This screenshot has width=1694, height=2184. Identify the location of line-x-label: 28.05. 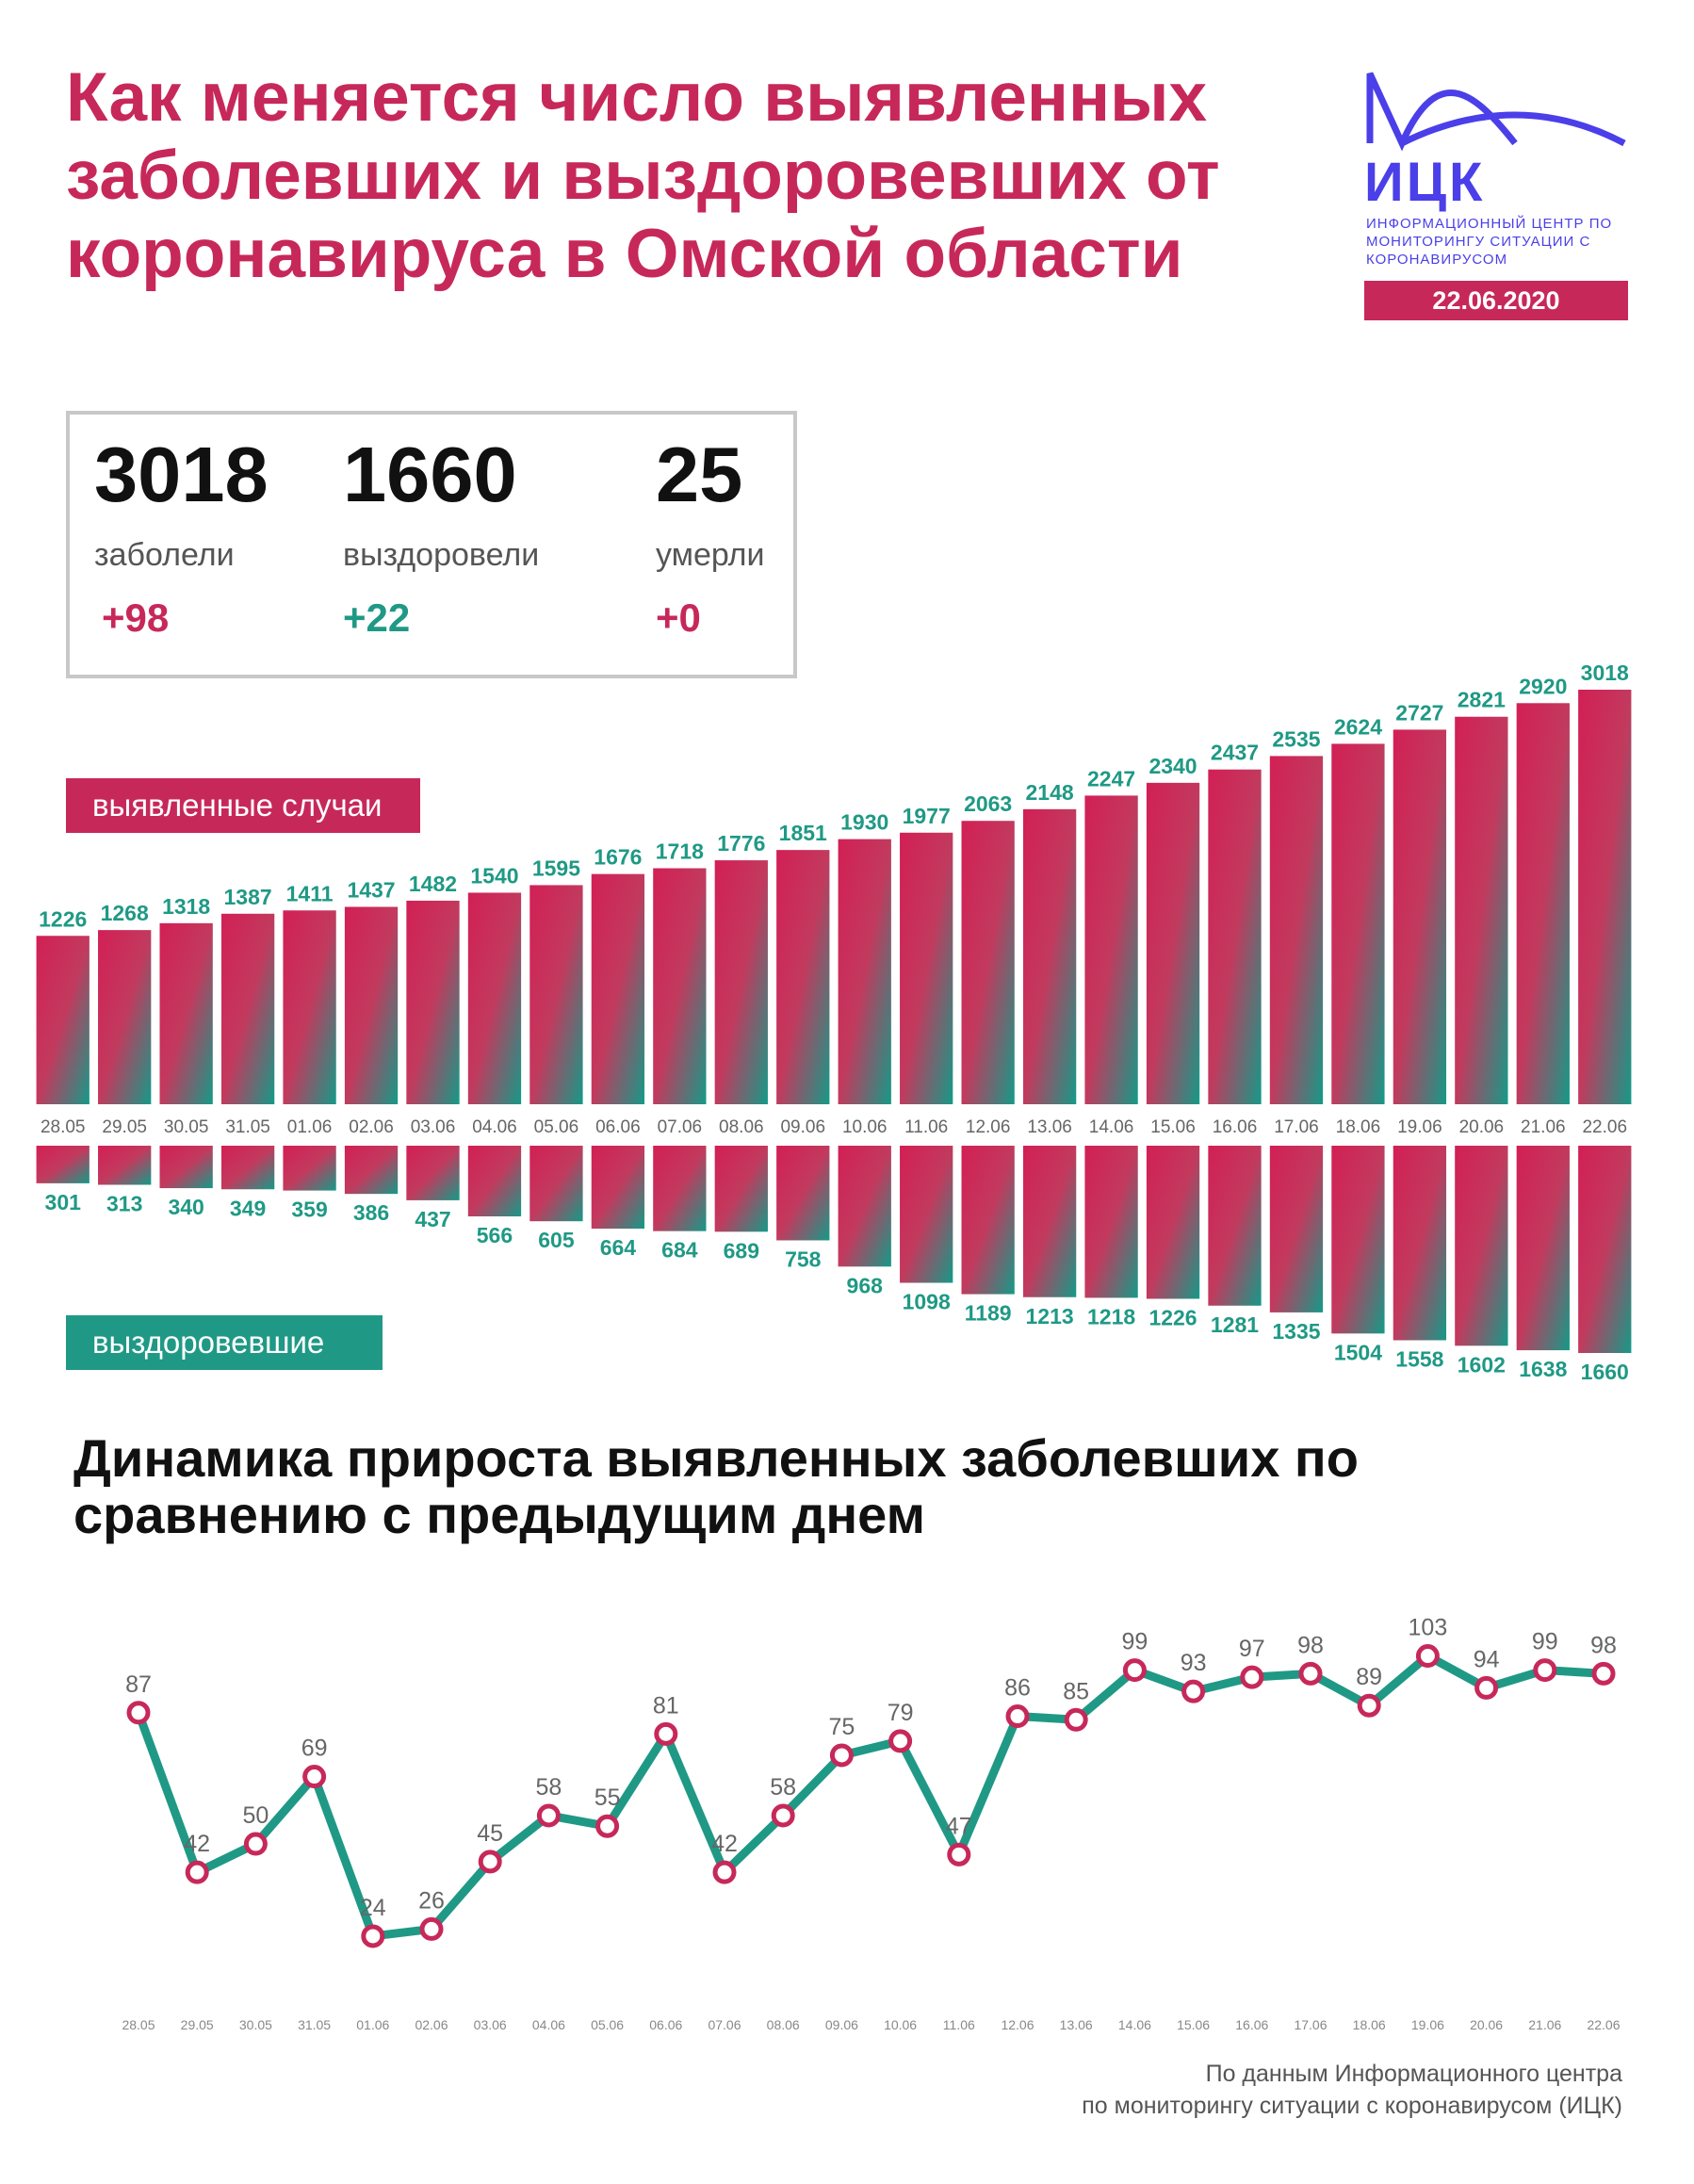
(139, 2024).